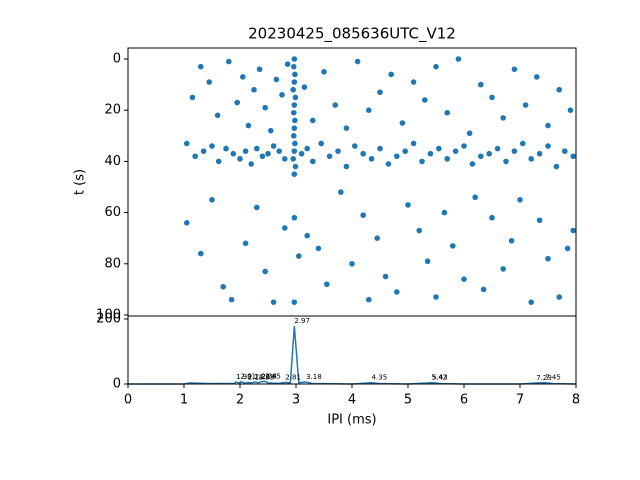 The height and width of the screenshot is (480, 640). Describe the element at coordinates (266, 378) in the screenshot. I see `peak-label: 2.33` at that location.